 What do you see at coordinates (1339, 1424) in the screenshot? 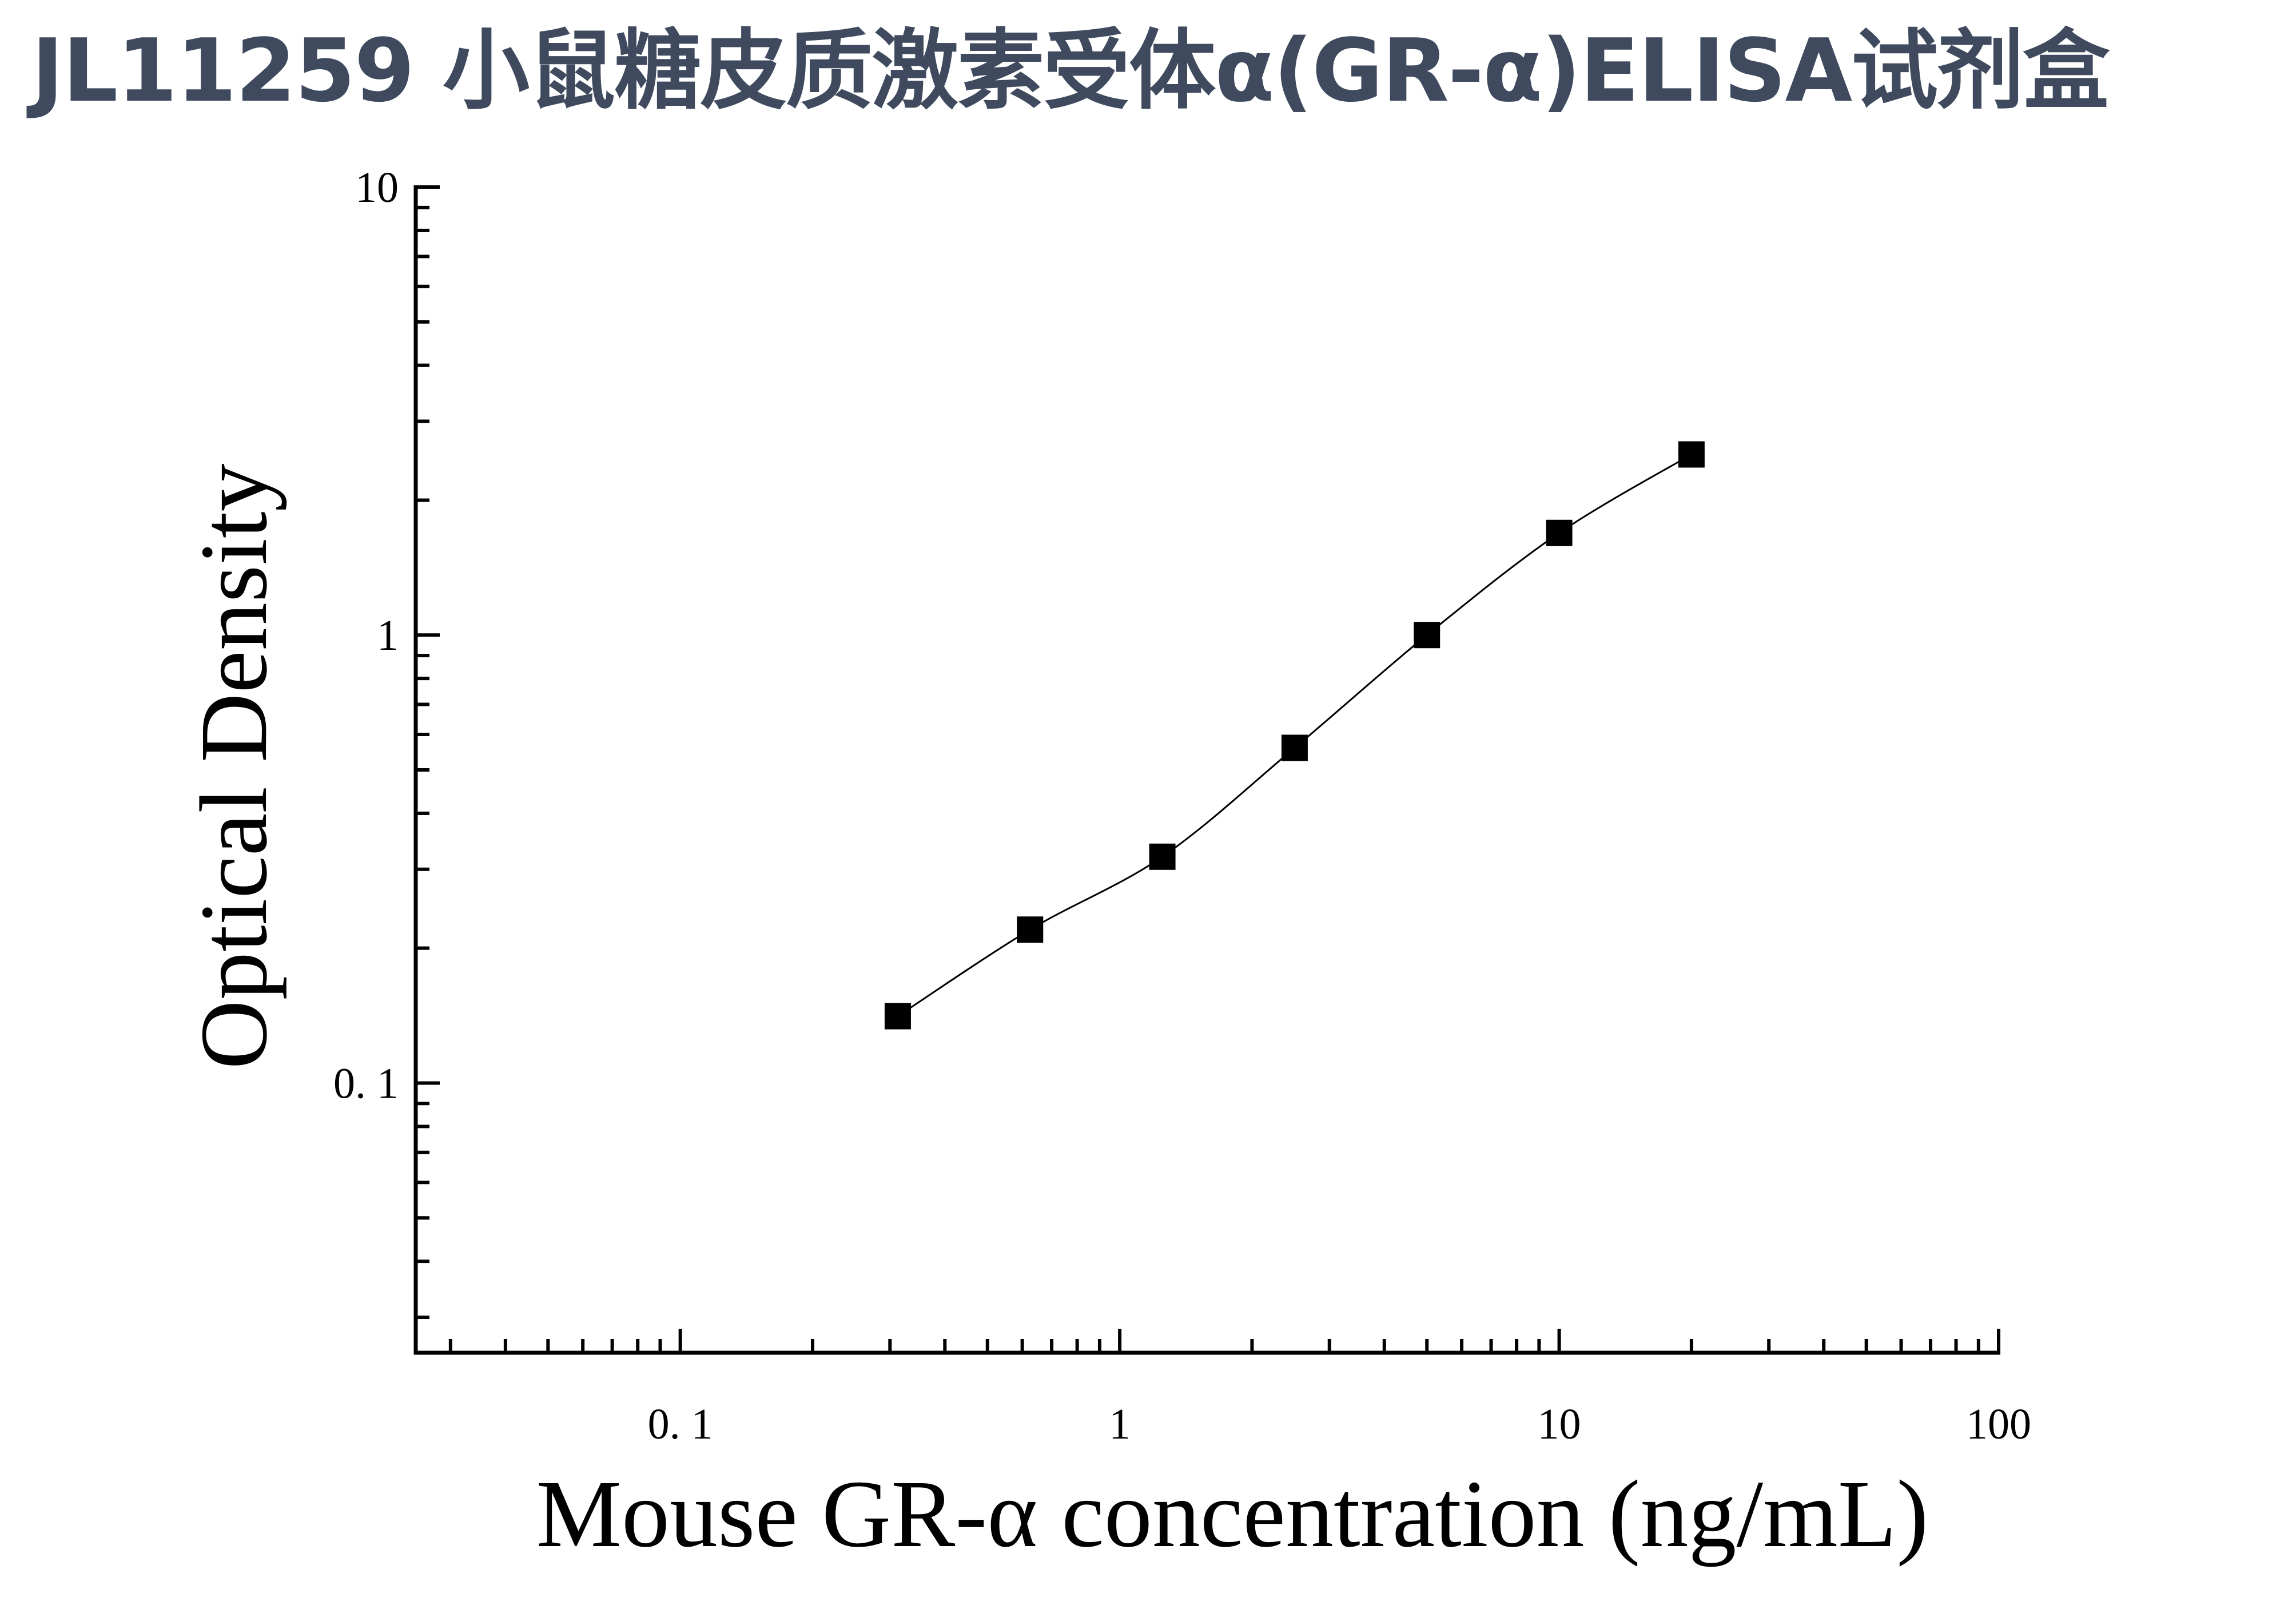
I see `x-tick-labels: 0. 1 1 10 100` at bounding box center [1339, 1424].